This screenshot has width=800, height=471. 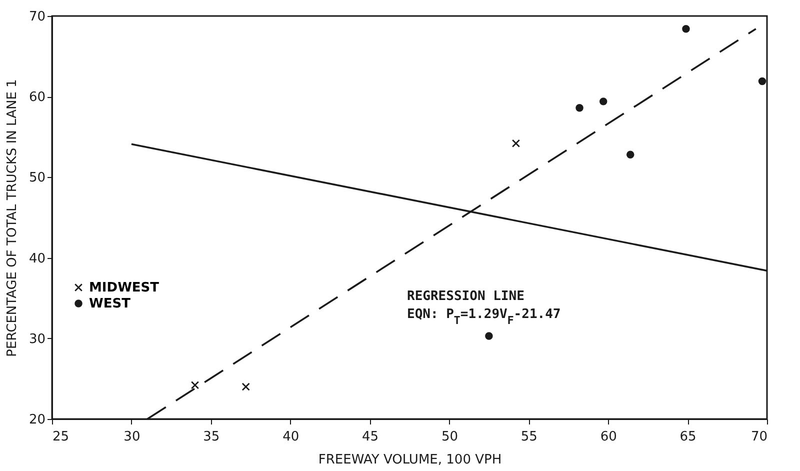 What do you see at coordinates (110, 304) in the screenshot?
I see `legend-label: WEST` at bounding box center [110, 304].